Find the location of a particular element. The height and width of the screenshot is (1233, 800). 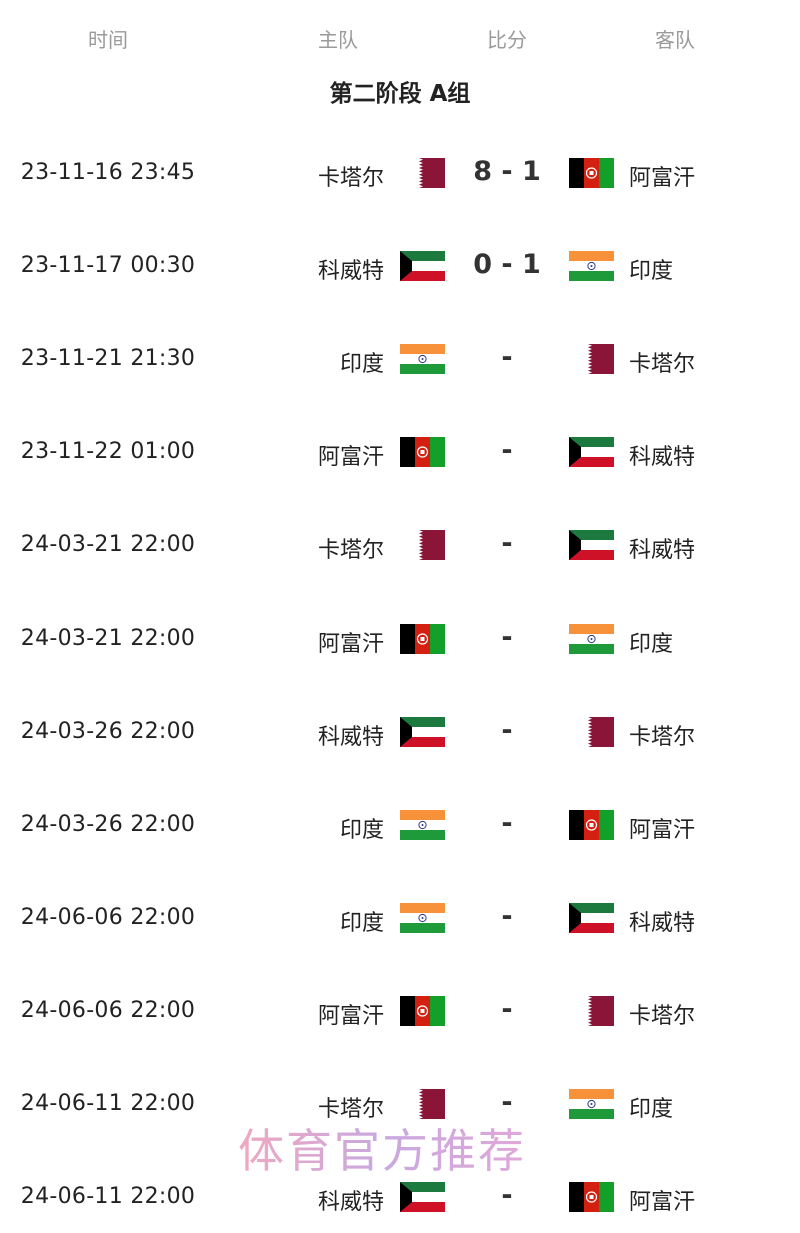

match-row: 24-03-26 22:00 印度 - 阿富汗 is located at coordinates (400, 825).